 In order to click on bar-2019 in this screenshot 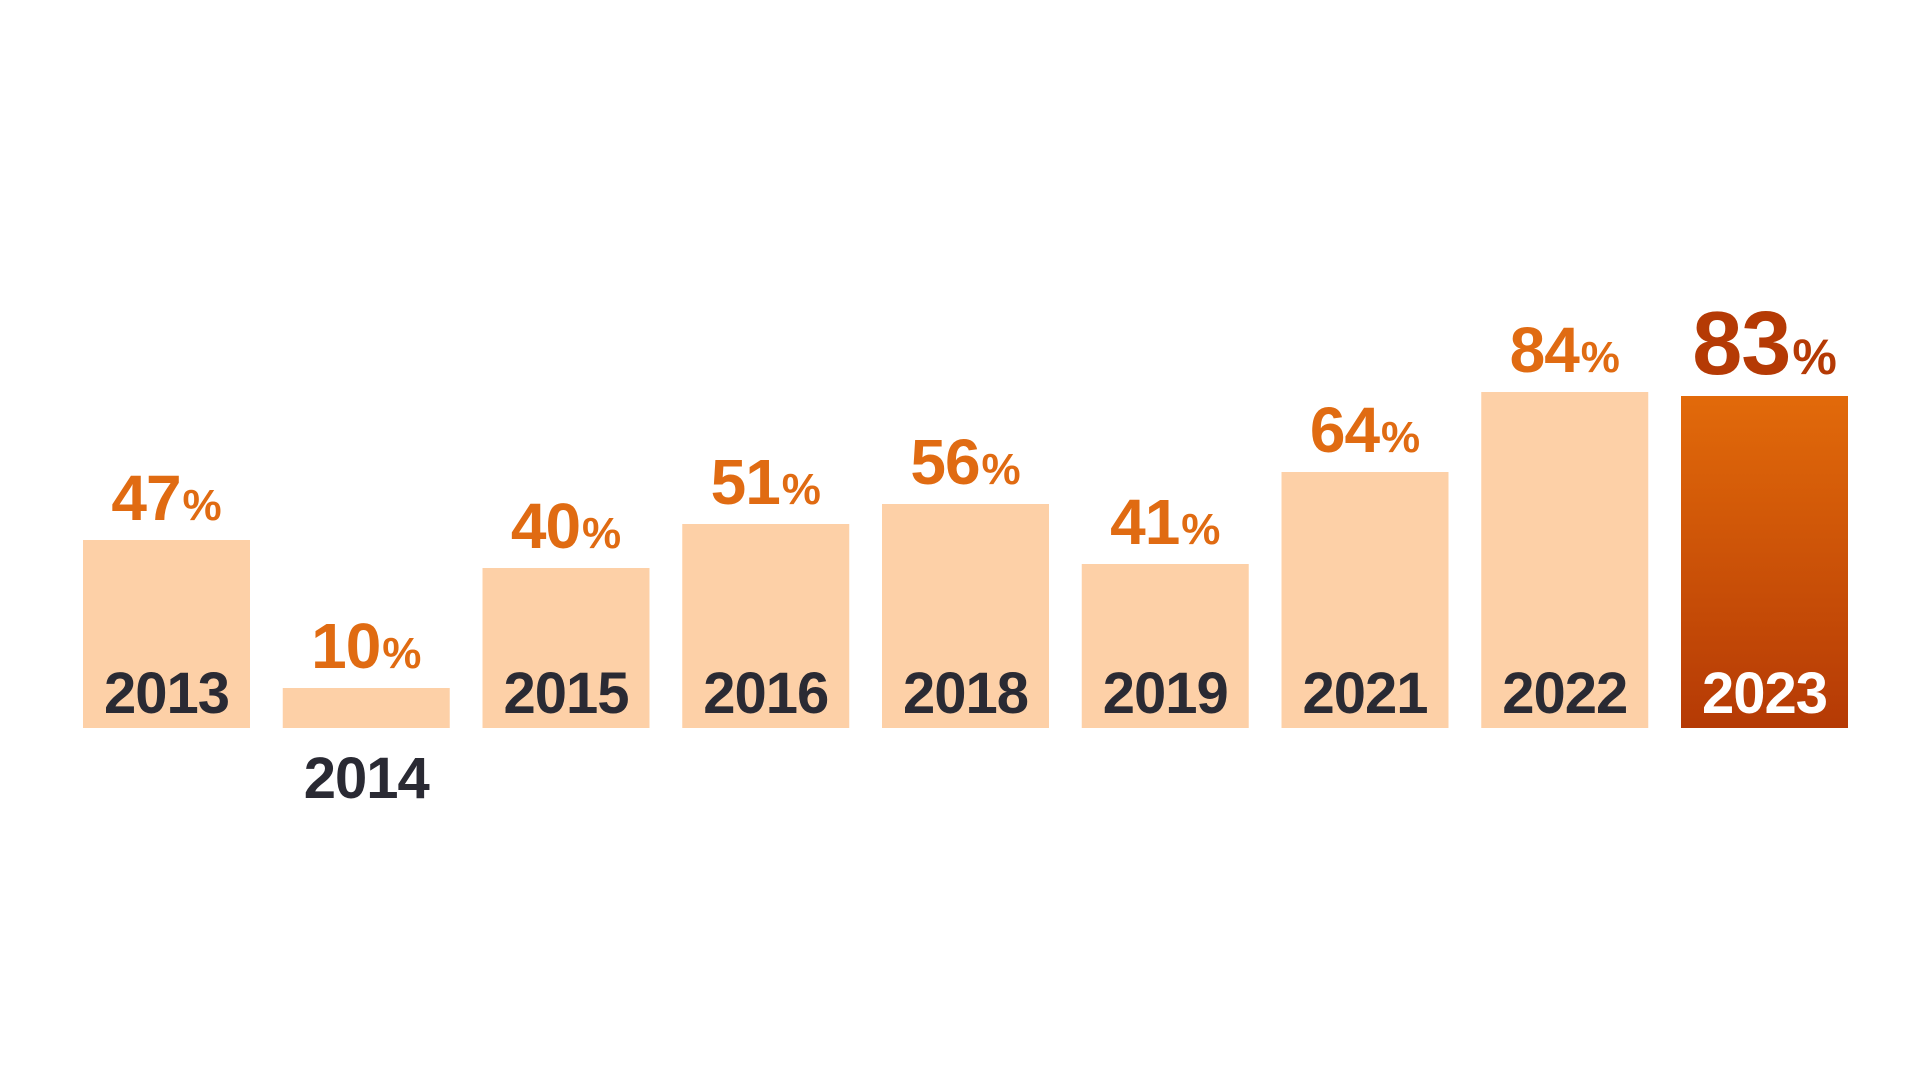, I will do `click(1165, 646)`.